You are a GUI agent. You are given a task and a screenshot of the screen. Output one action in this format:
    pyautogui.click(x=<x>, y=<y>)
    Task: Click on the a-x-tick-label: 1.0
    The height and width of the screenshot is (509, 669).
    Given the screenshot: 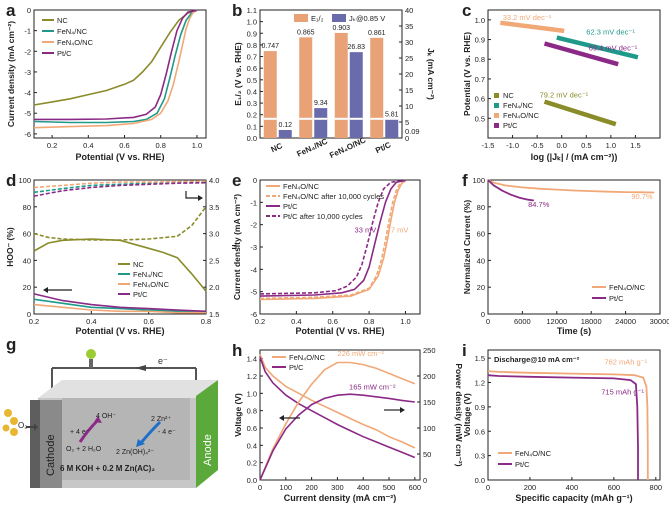 What is the action you would take?
    pyautogui.click(x=197, y=145)
    